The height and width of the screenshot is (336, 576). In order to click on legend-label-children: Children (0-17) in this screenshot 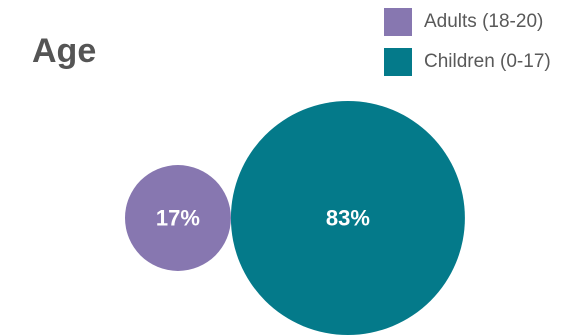, I will do `click(487, 61)`.